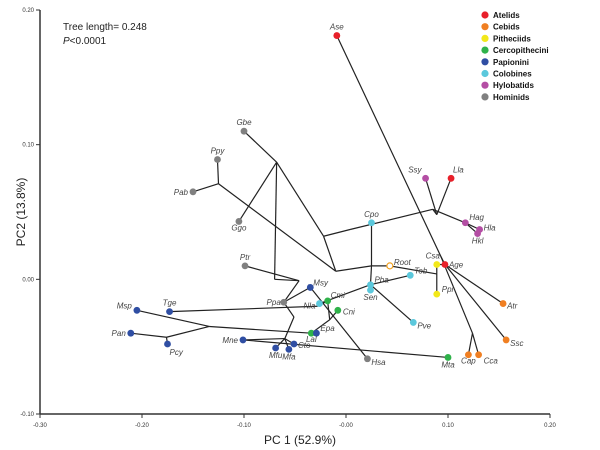 This screenshot has width=600, height=450. Describe the element at coordinates (125, 305) in the screenshot. I see `point-label-msp: Msp` at that location.